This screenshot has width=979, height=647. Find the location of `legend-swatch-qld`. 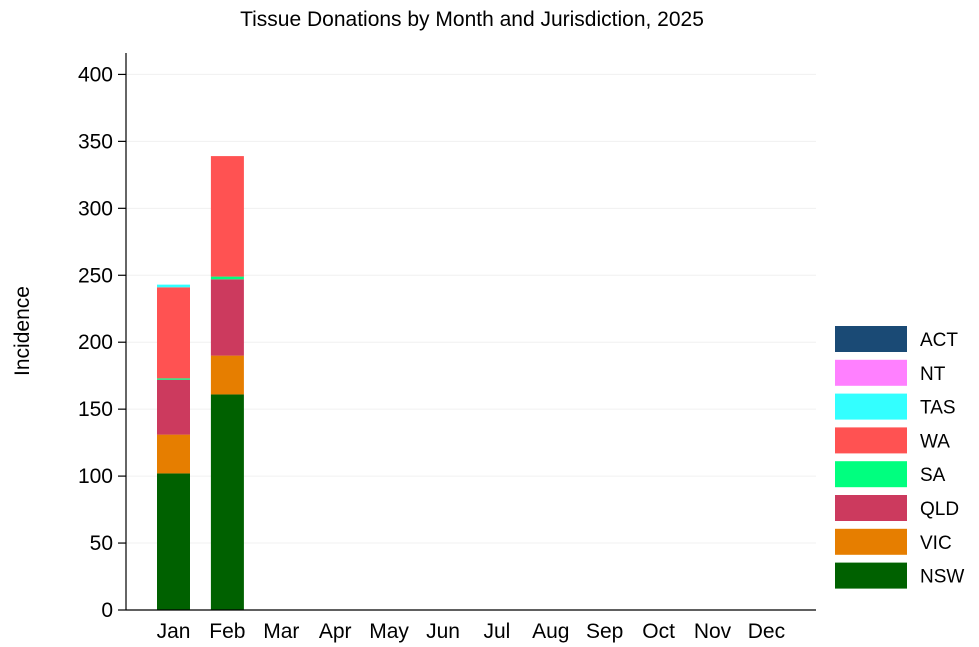

legend-swatch-qld is located at coordinates (871, 508).